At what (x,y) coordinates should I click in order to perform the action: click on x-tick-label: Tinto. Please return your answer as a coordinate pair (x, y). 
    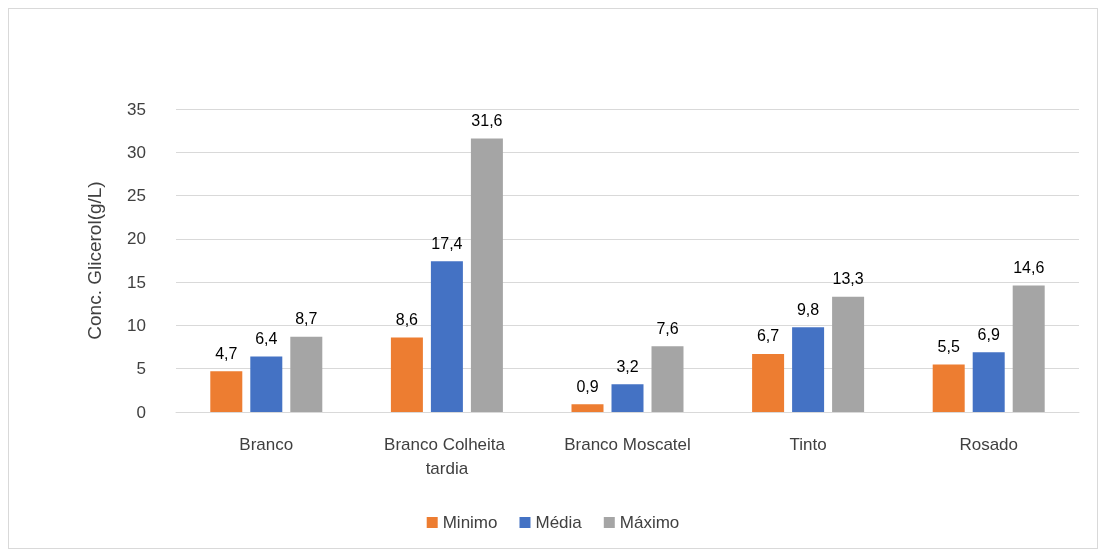
    Looking at the image, I should click on (808, 444).